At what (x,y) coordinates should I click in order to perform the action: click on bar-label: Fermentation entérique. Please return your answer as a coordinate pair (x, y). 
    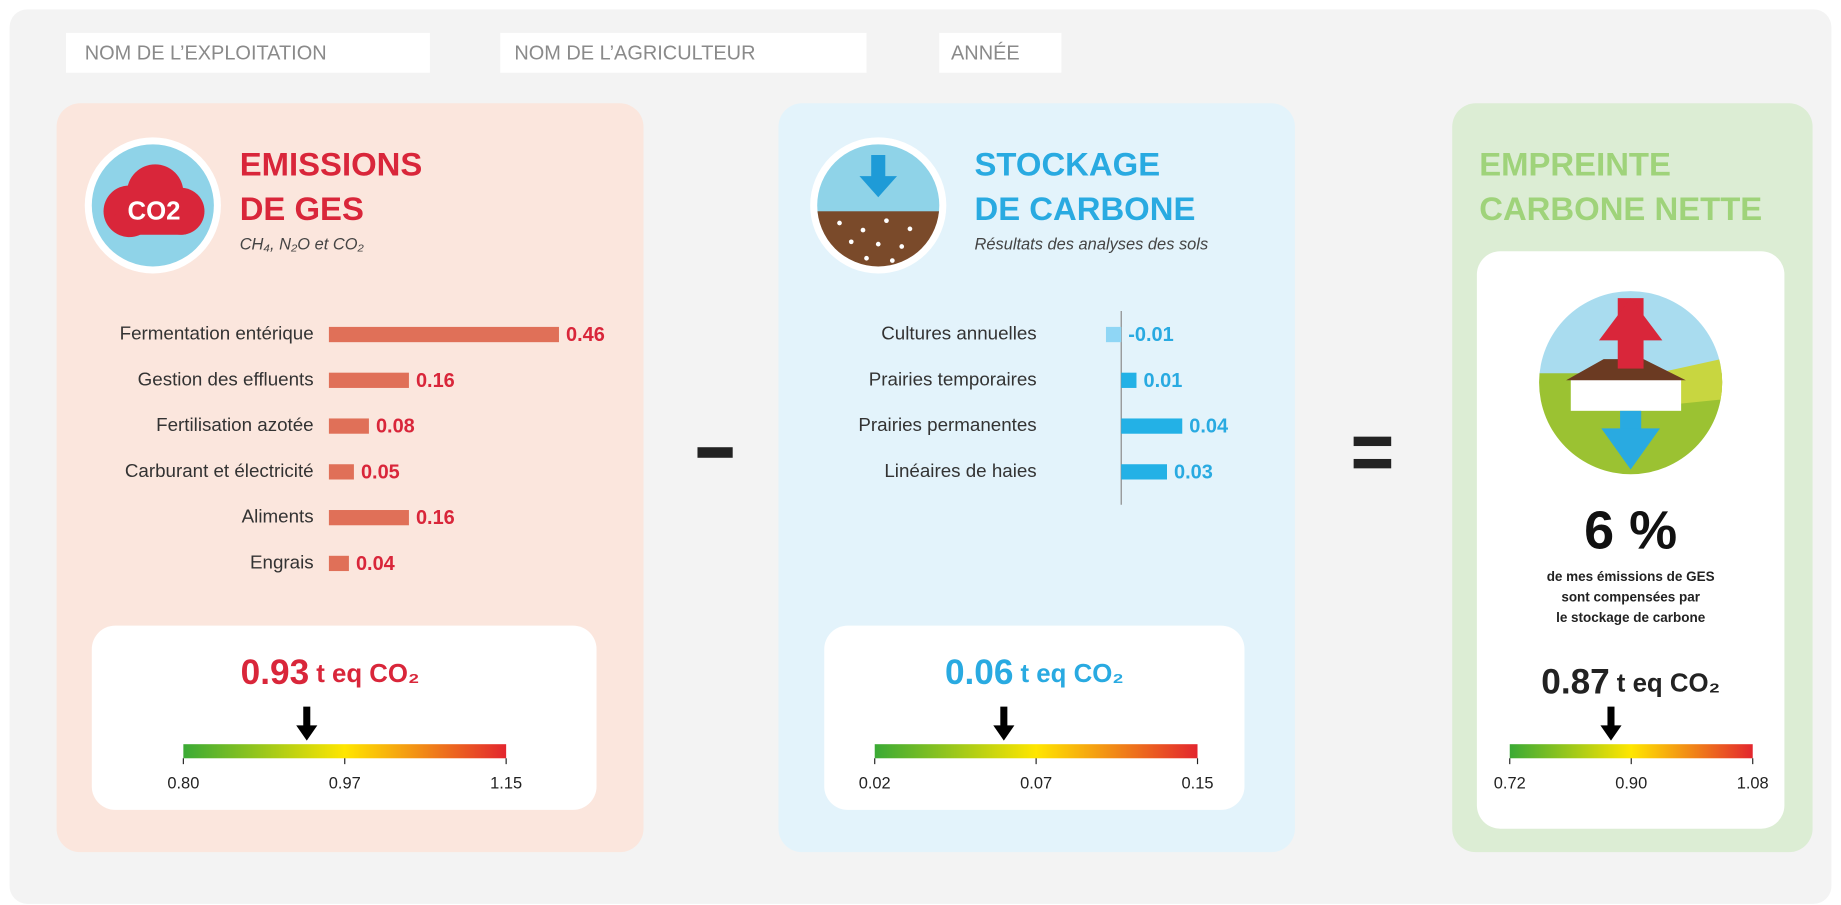
    Looking at the image, I should click on (217, 332).